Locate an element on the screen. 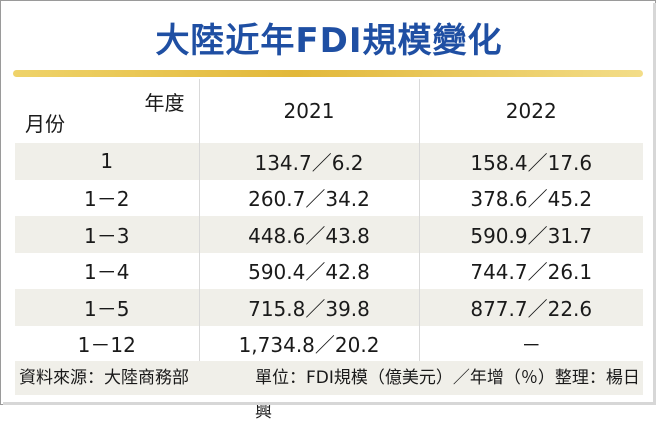 Image resolution: width=656 pixels, height=429 pixels. value-cell-2021: 448.6／43.8 is located at coordinates (309, 234).